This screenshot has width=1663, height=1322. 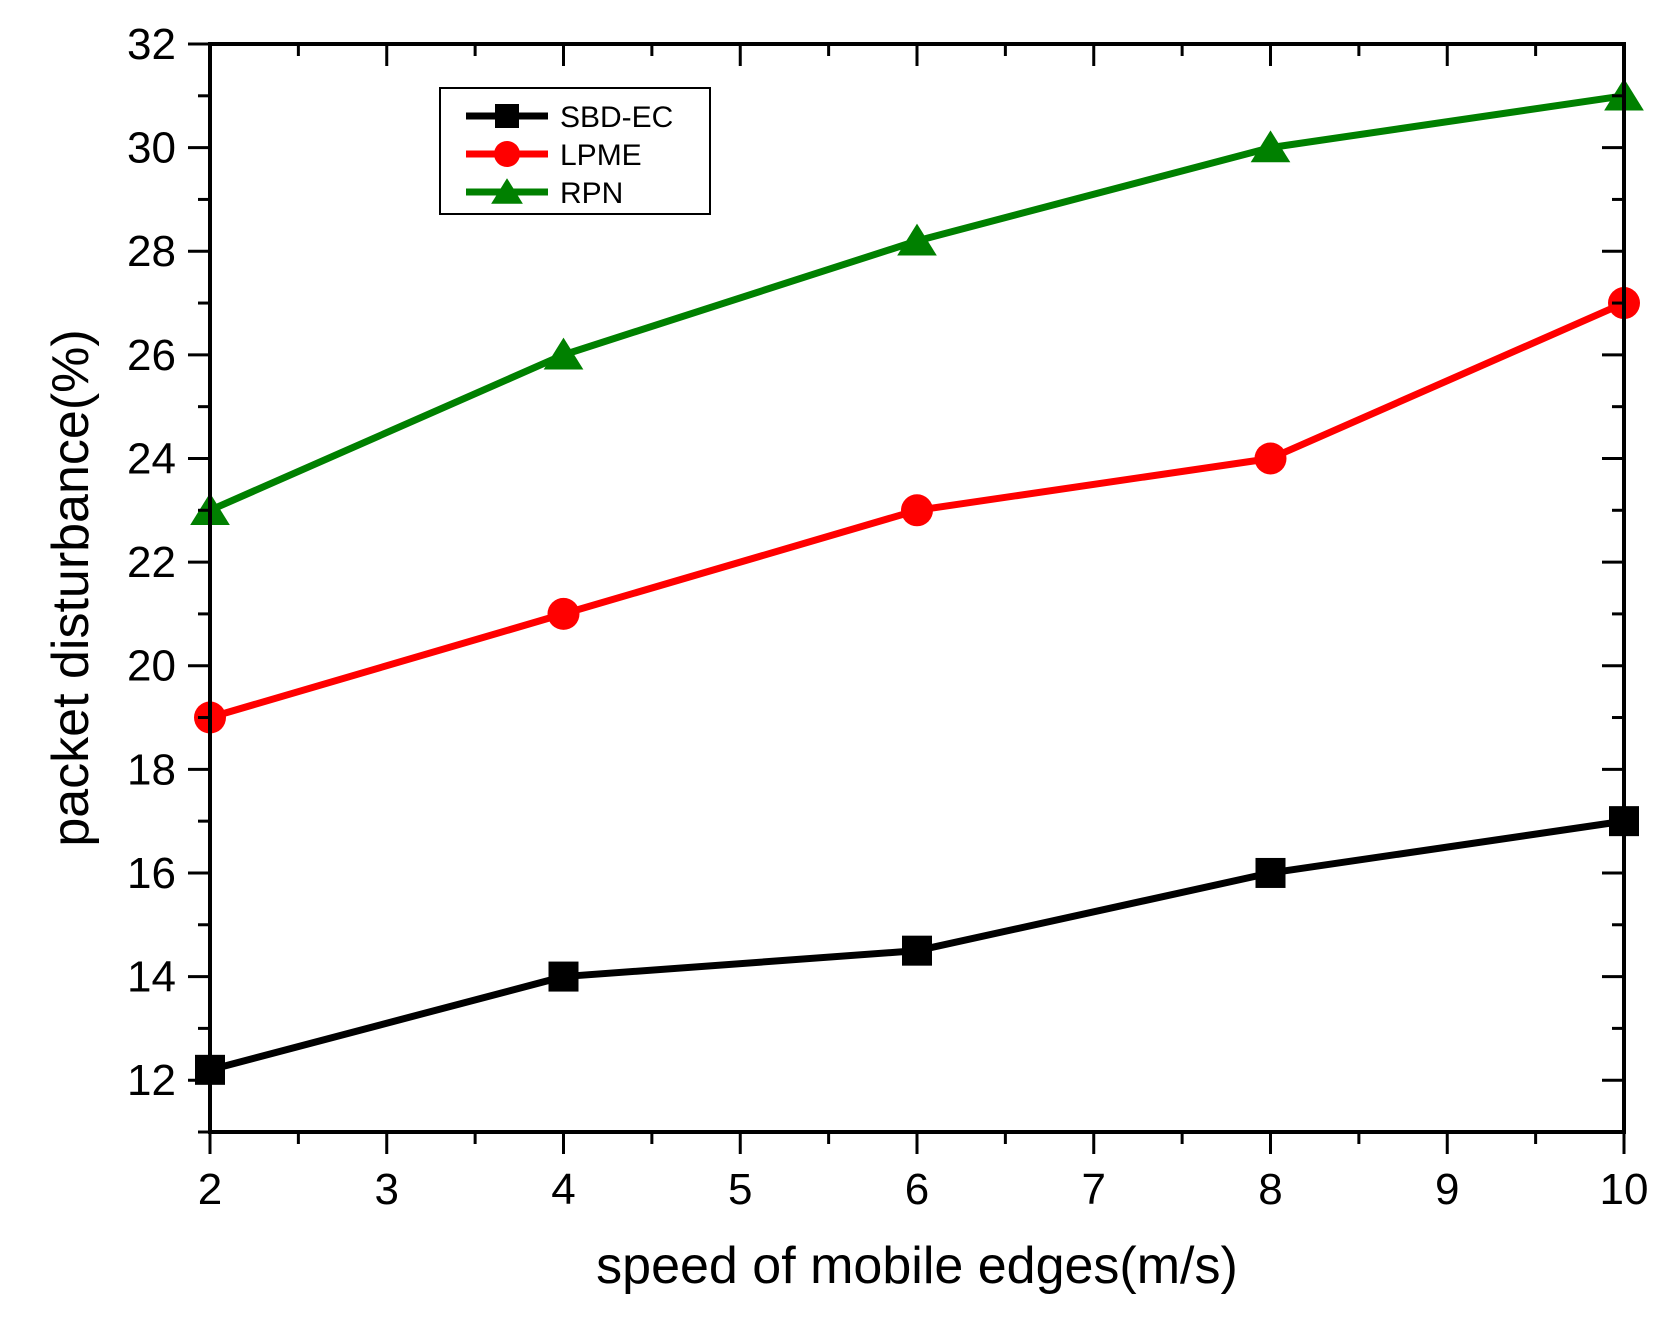 What do you see at coordinates (601, 155) in the screenshot?
I see `legend-label: LPME` at bounding box center [601, 155].